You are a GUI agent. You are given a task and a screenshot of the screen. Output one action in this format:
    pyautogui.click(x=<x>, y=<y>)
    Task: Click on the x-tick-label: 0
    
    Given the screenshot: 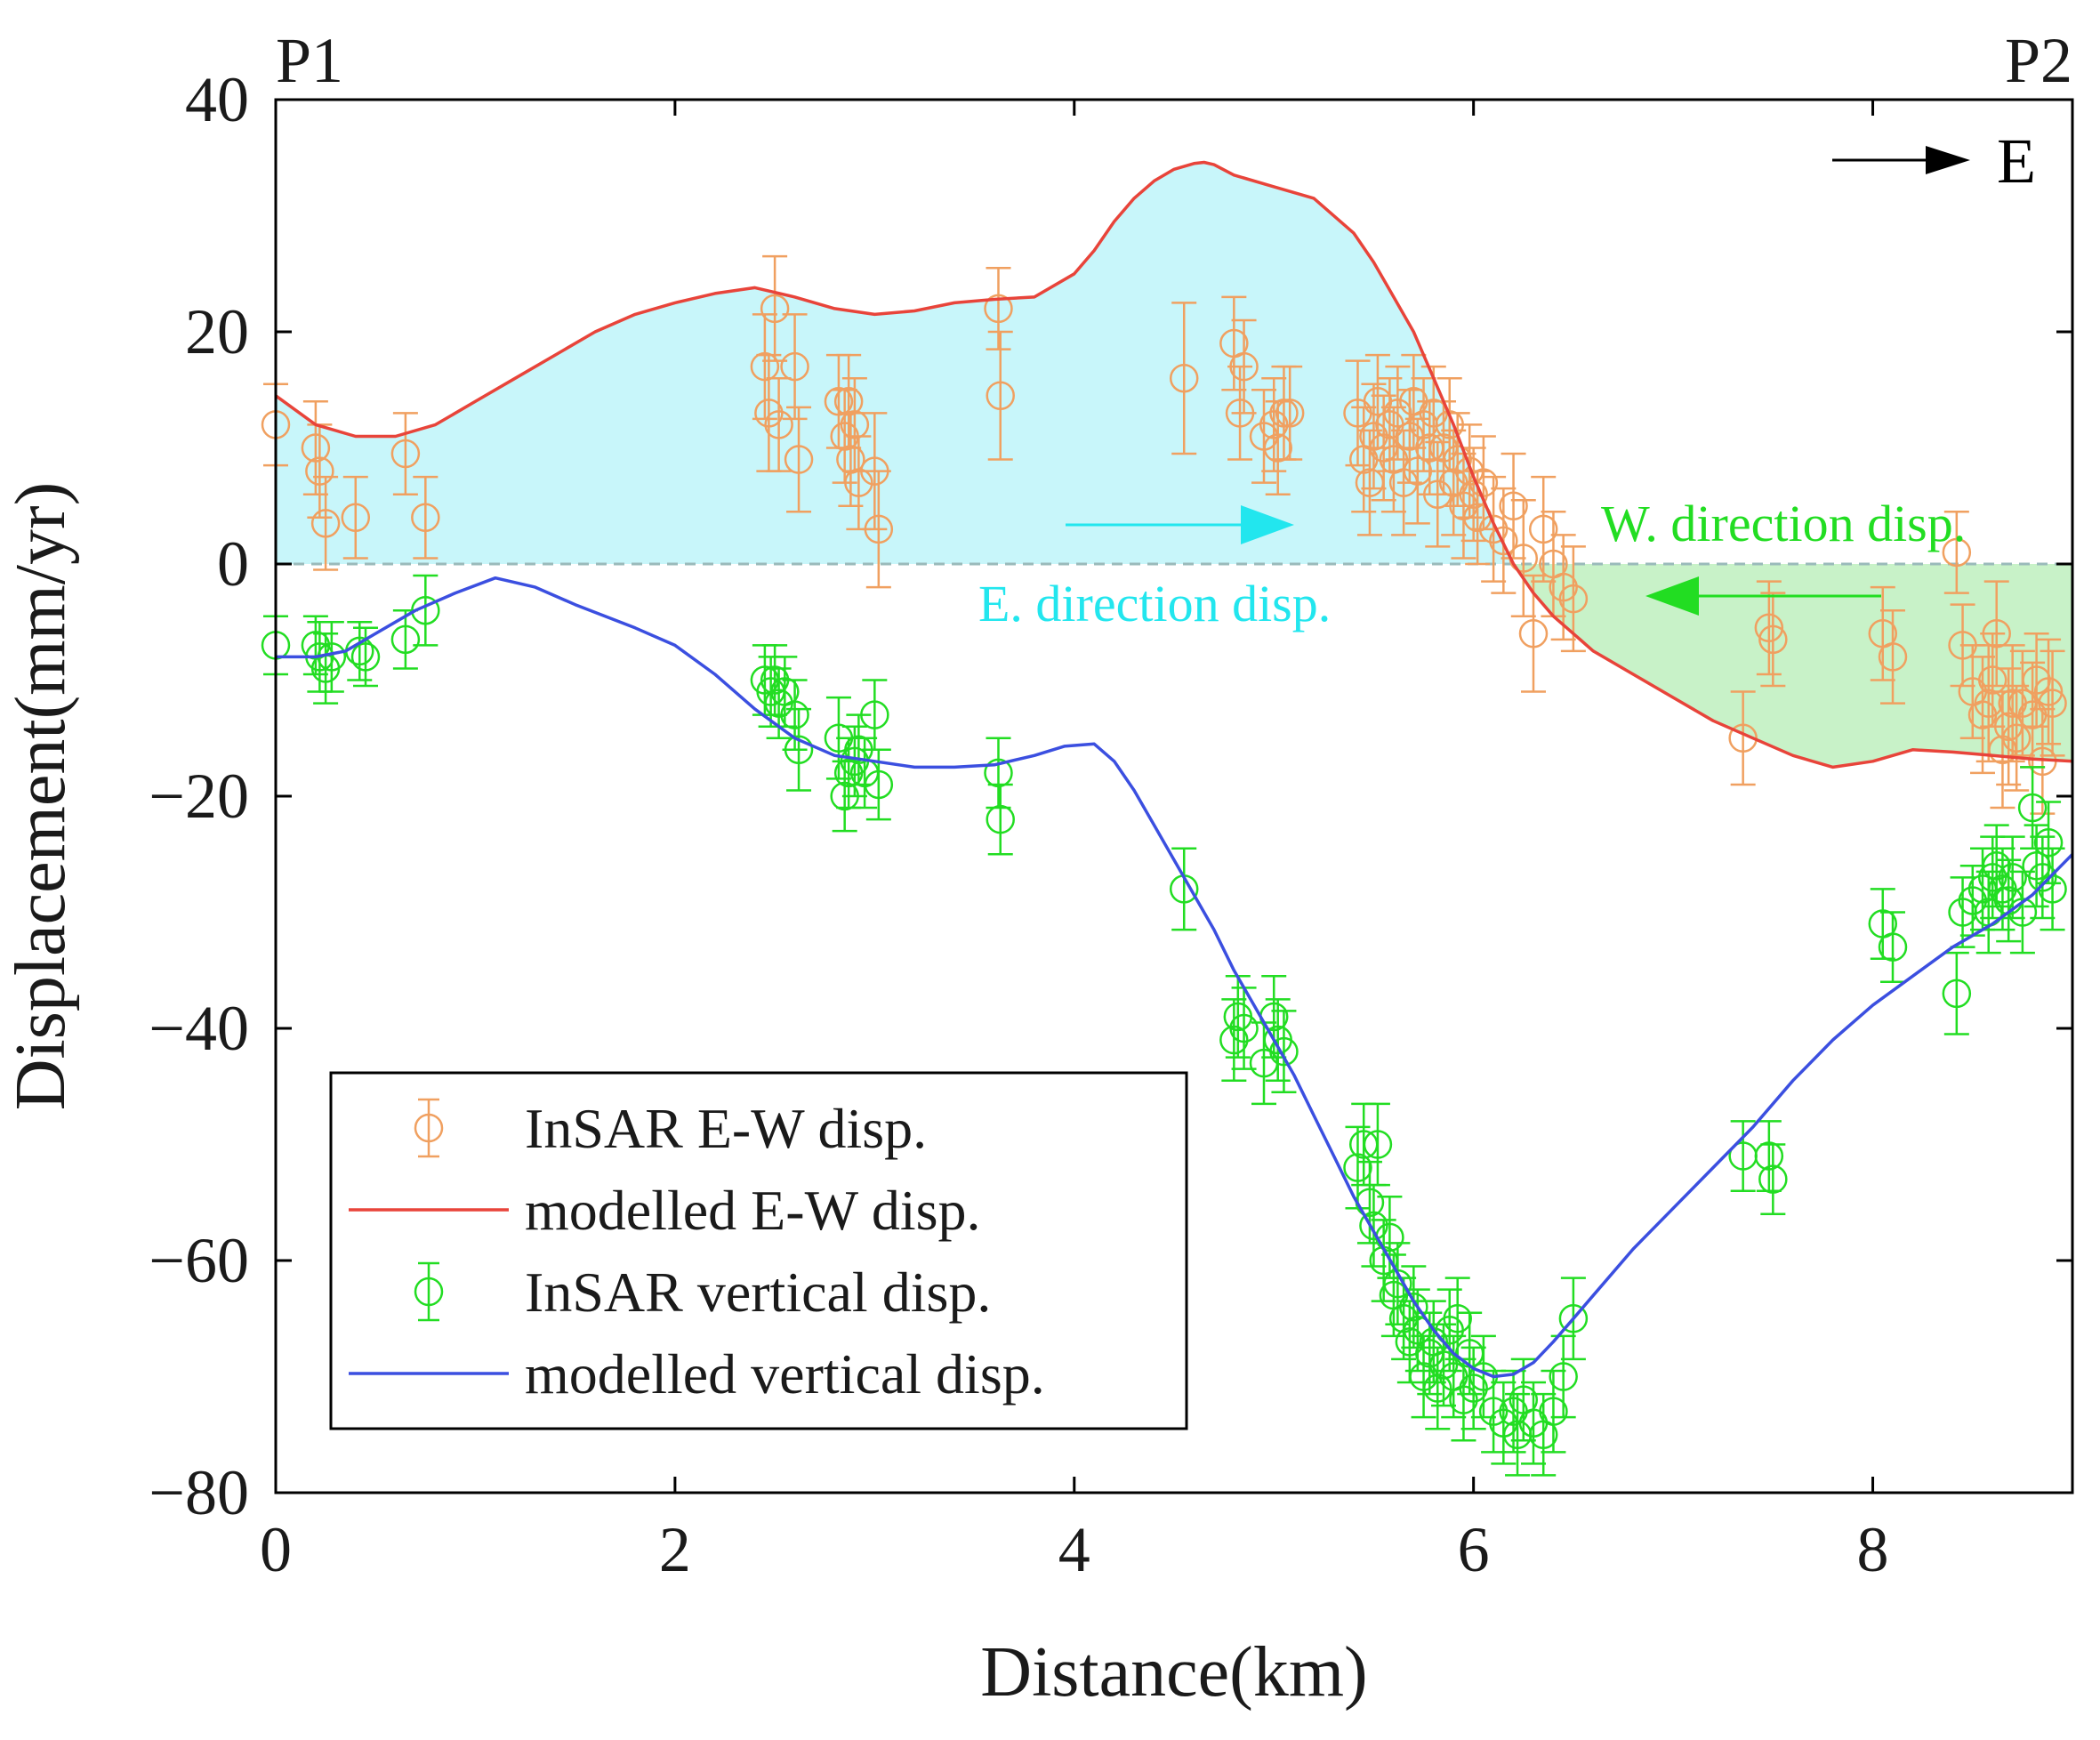 What is the action you would take?
    pyautogui.click(x=276, y=1549)
    